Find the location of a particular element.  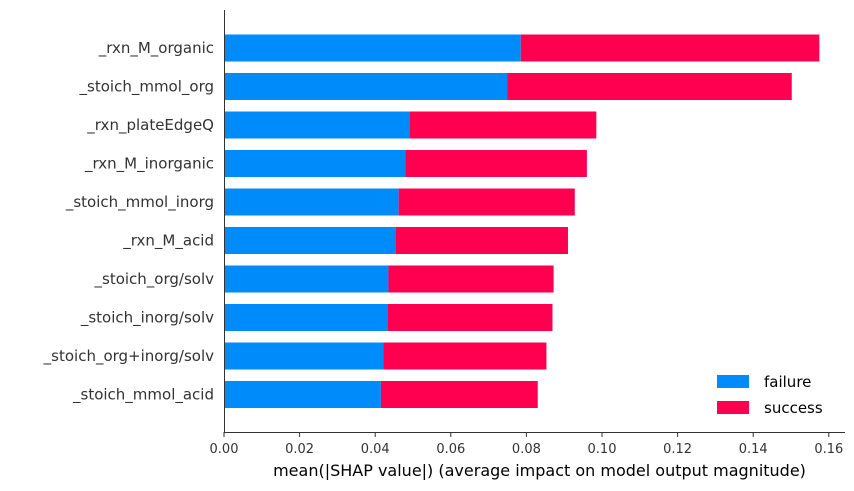

x-tick-label: 0.08 is located at coordinates (526, 449).